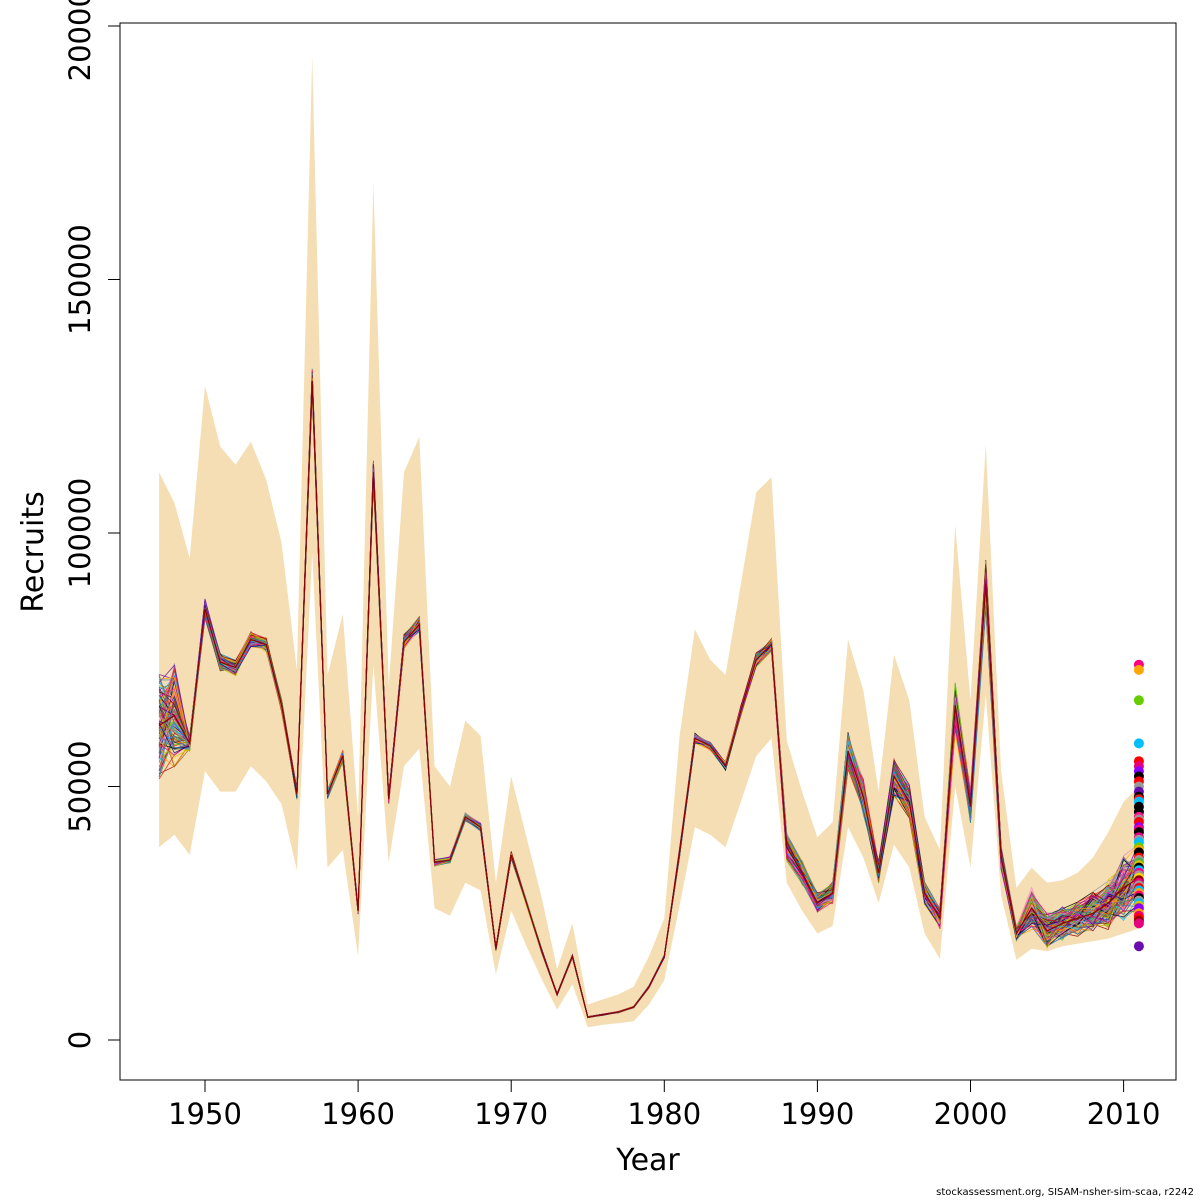 The width and height of the screenshot is (1200, 1200). I want to click on y-axis-title: Recruits, so click(33, 552).